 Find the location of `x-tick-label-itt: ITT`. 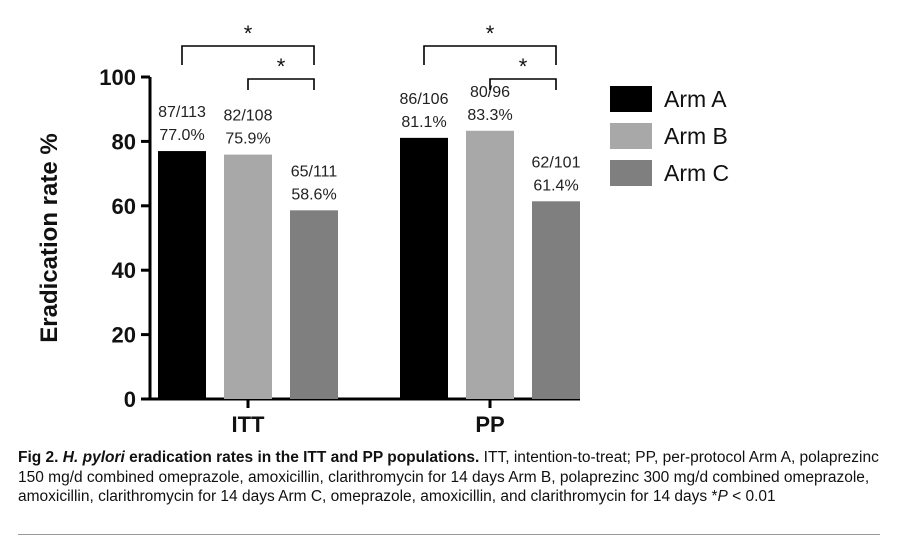

x-tick-label-itt: ITT is located at coordinates (249, 424).